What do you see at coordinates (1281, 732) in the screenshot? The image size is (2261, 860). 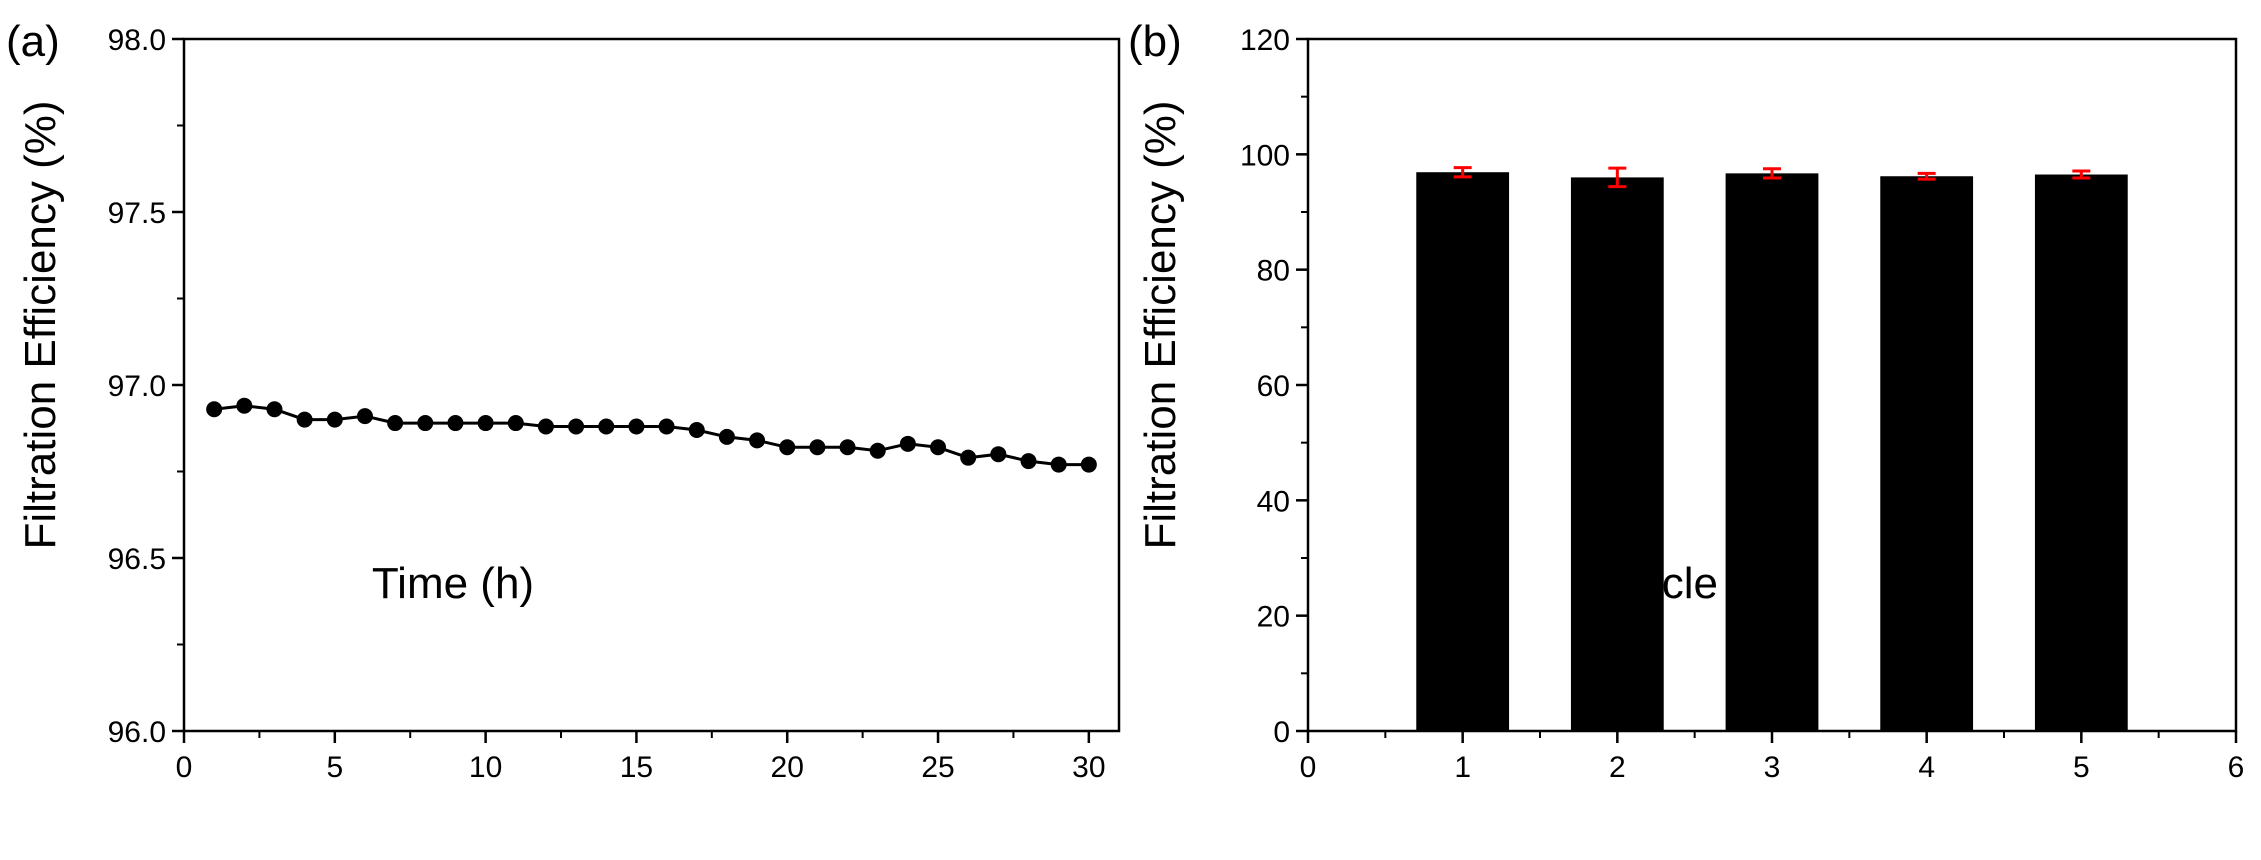 I see `panel-b-y-tick-label: 0` at bounding box center [1281, 732].